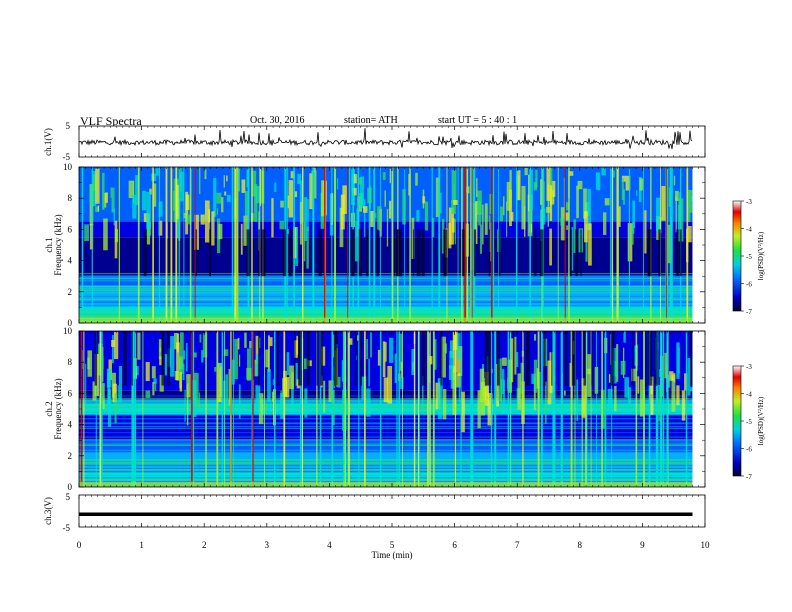 This screenshot has width=792, height=612. I want to click on freq-tick-label: 0, so click(70, 323).